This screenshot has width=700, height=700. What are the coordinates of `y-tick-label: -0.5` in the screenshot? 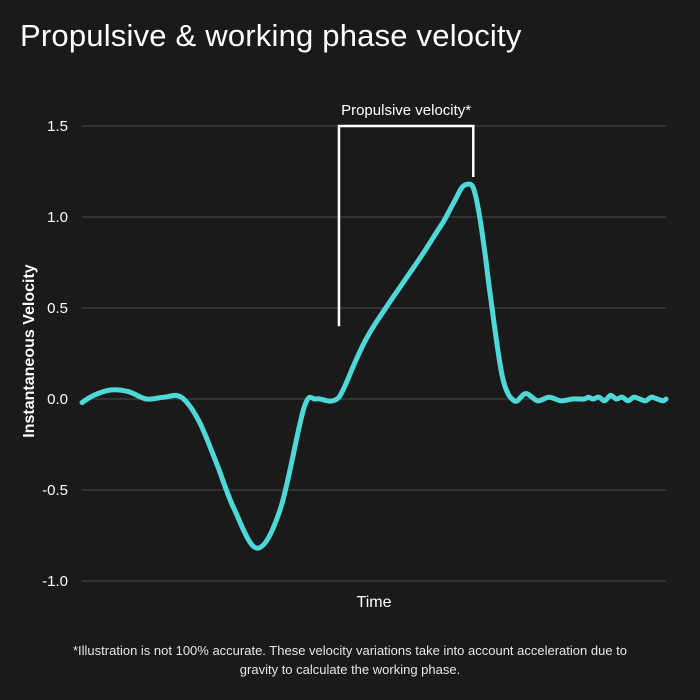 It's located at (55, 490).